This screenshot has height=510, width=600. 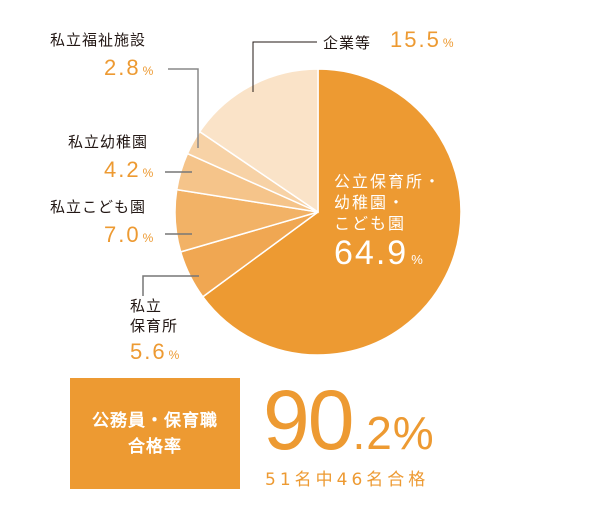 What do you see at coordinates (129, 169) in the screenshot?
I see `value-kindergarten: 4.2%` at bounding box center [129, 169].